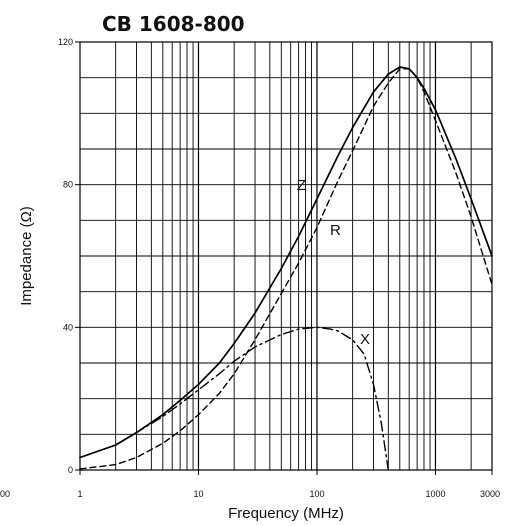  Describe the element at coordinates (335, 230) in the screenshot. I see `curve-label-r: R` at that location.